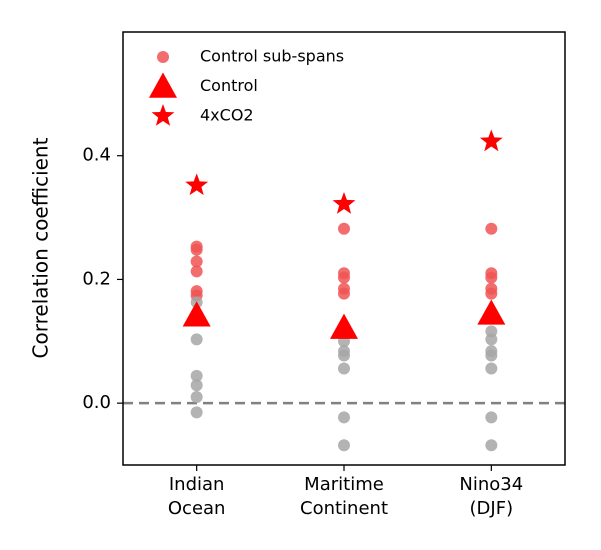  What do you see at coordinates (96, 402) in the screenshot?
I see `y-tick-label: 0.0` at bounding box center [96, 402].